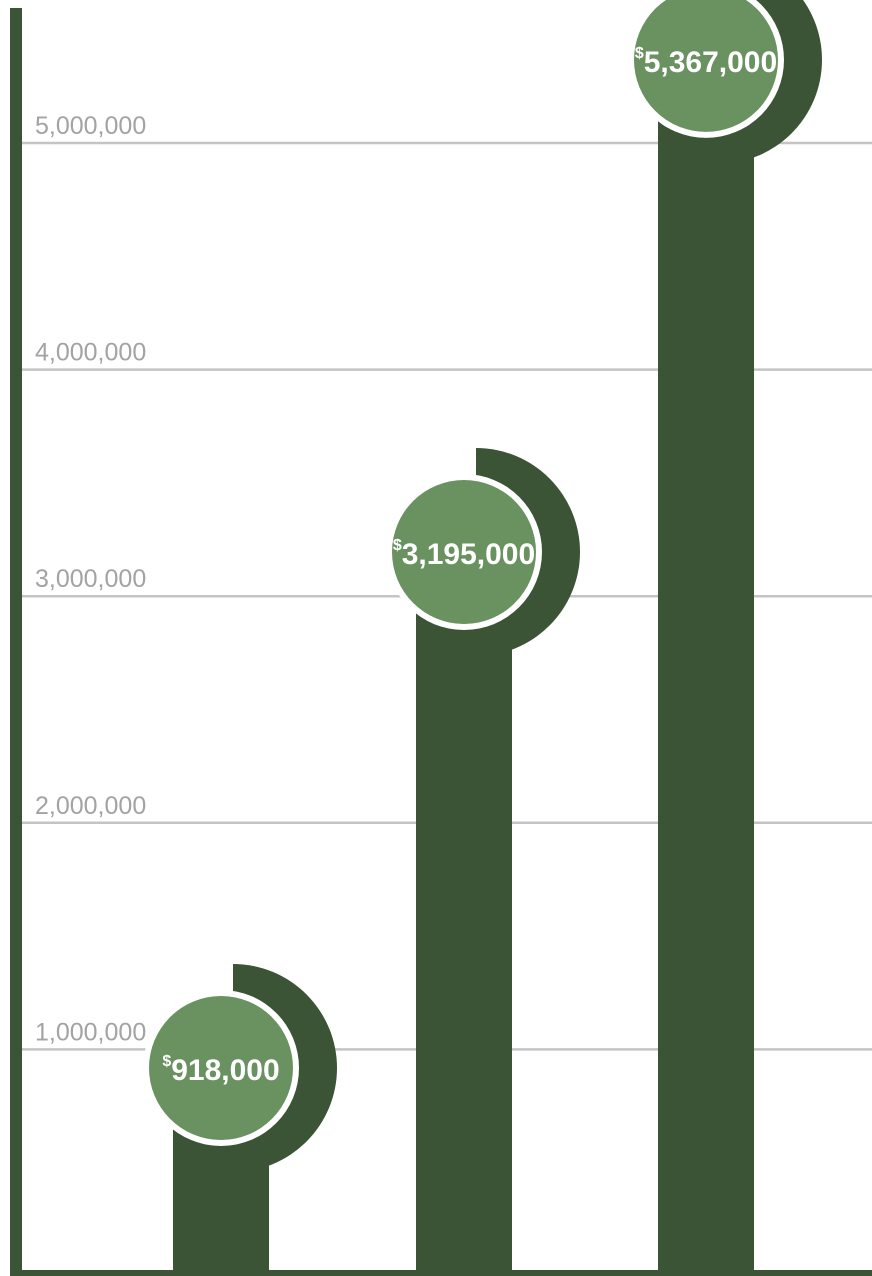  I want to click on data-label: $918,000, so click(220, 1070).